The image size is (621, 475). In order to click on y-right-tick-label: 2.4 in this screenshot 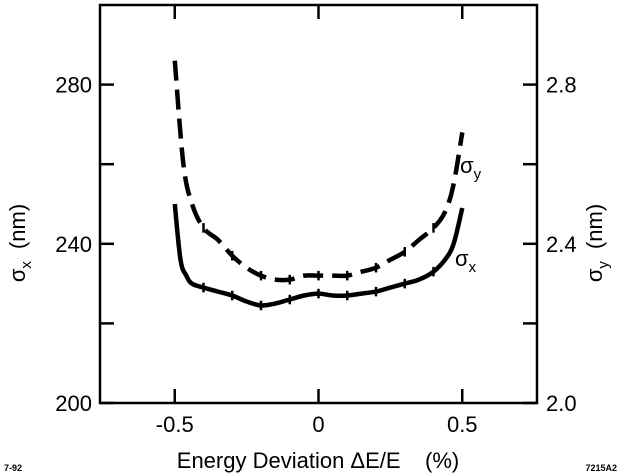, I will do `click(561, 244)`.